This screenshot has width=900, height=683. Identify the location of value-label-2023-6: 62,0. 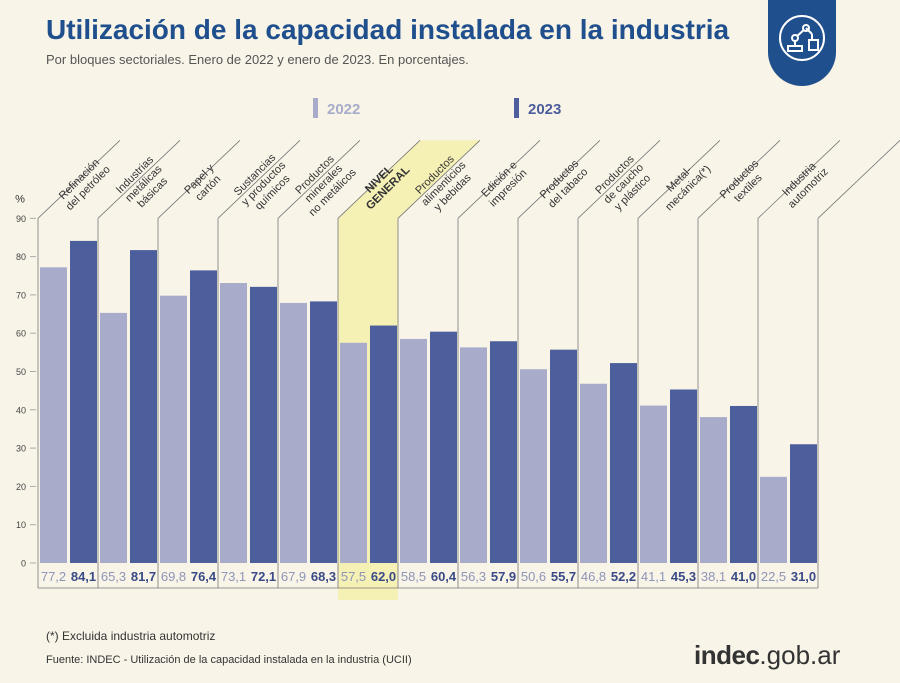
(383, 576).